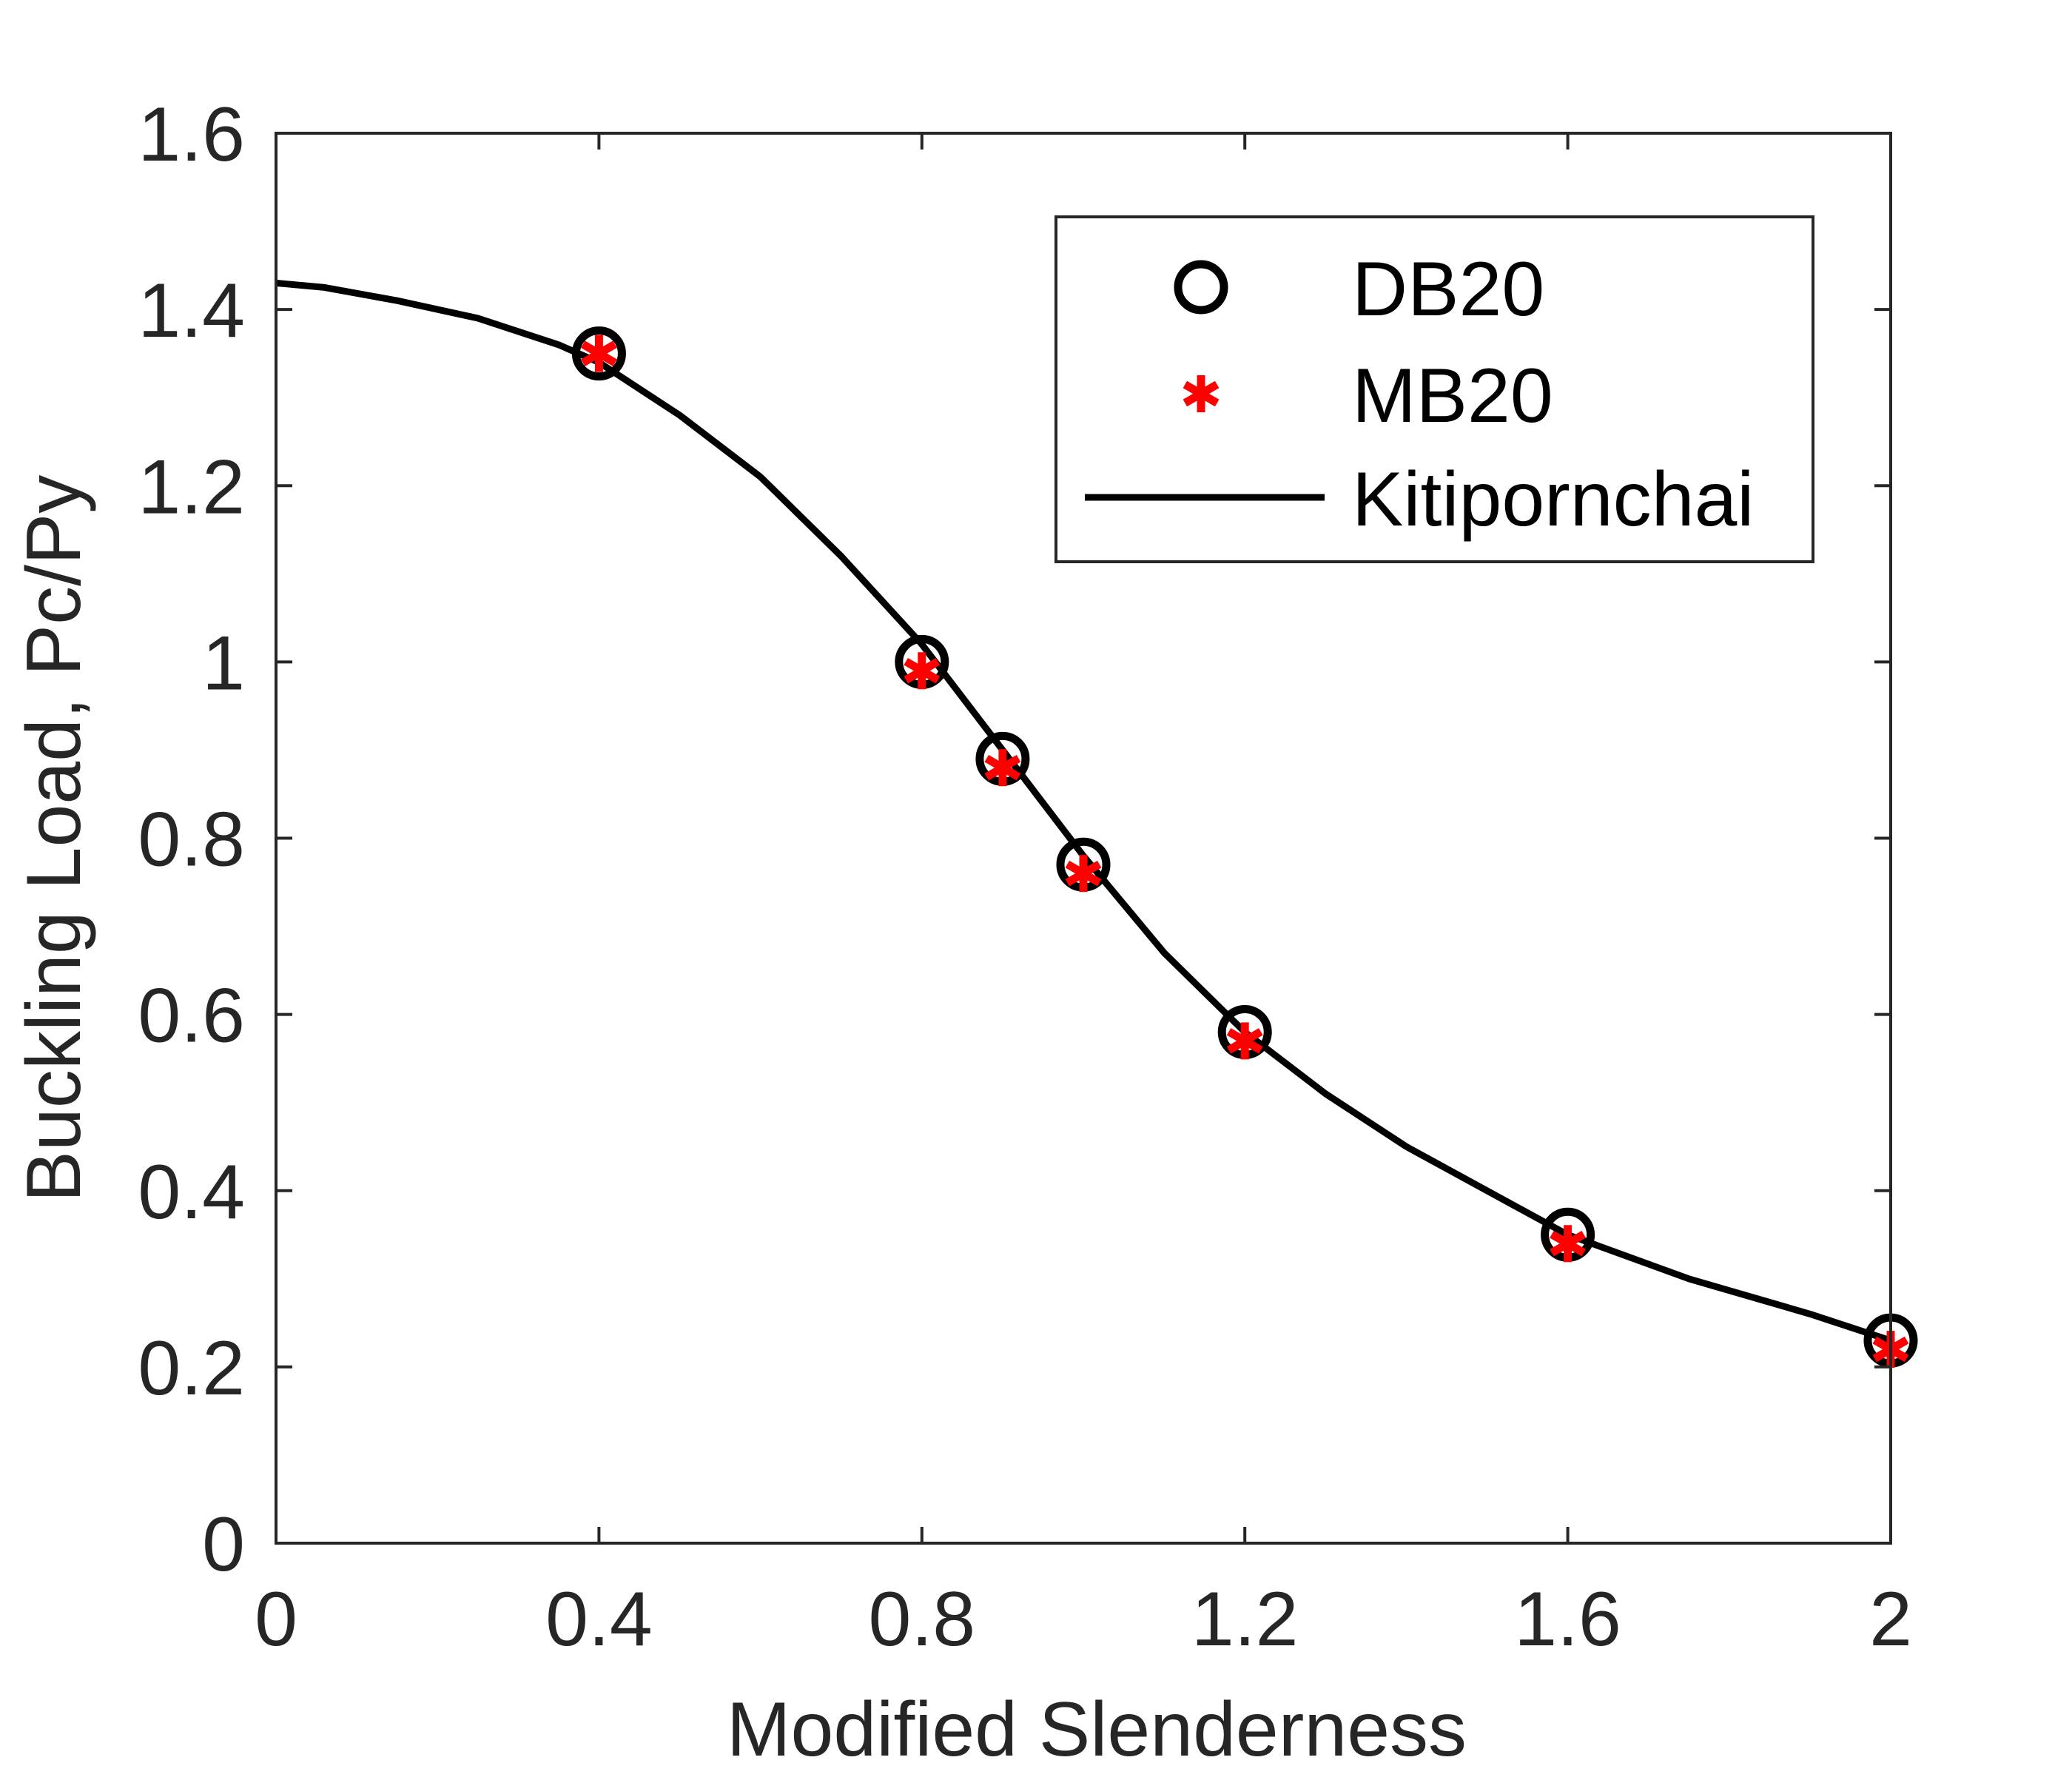  Describe the element at coordinates (1201, 393) in the screenshot. I see `legend-symbol-mb20` at that location.